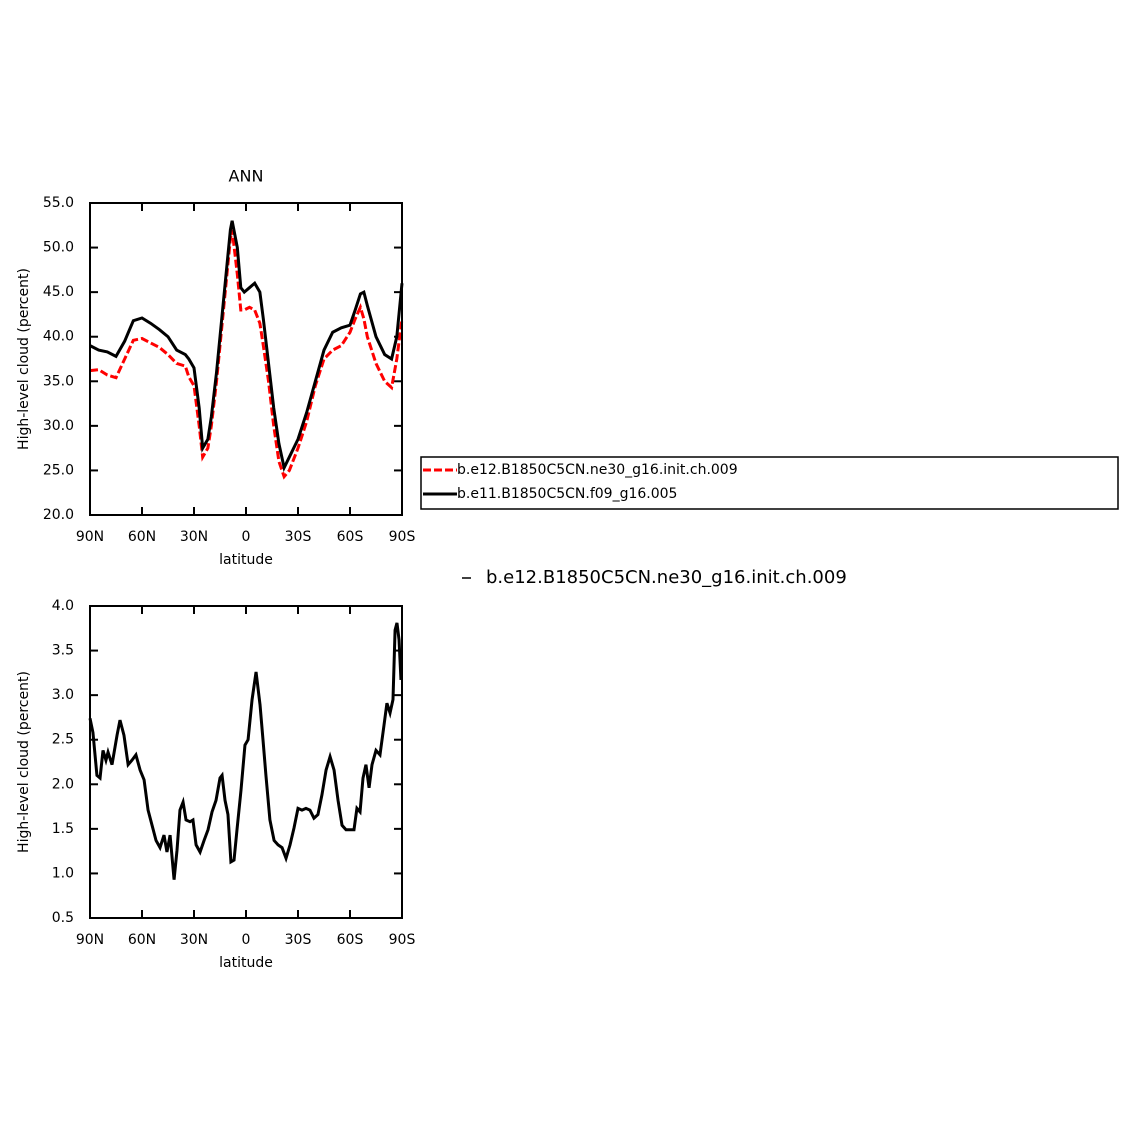  What do you see at coordinates (246, 176) in the screenshot?
I see `chart-title: ANN` at bounding box center [246, 176].